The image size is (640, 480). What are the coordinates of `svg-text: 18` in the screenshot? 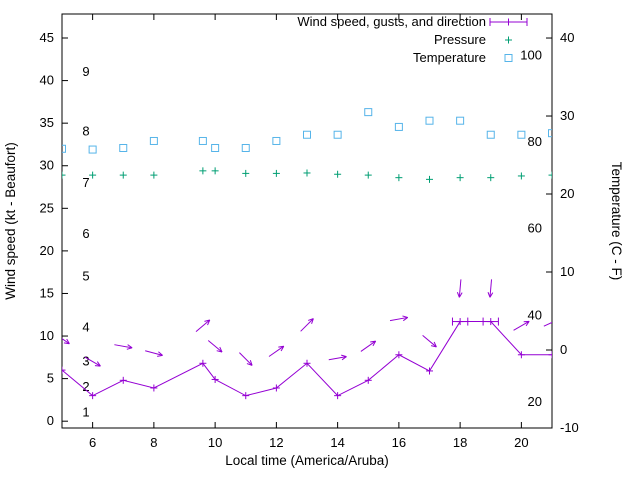 It's located at (460, 442).